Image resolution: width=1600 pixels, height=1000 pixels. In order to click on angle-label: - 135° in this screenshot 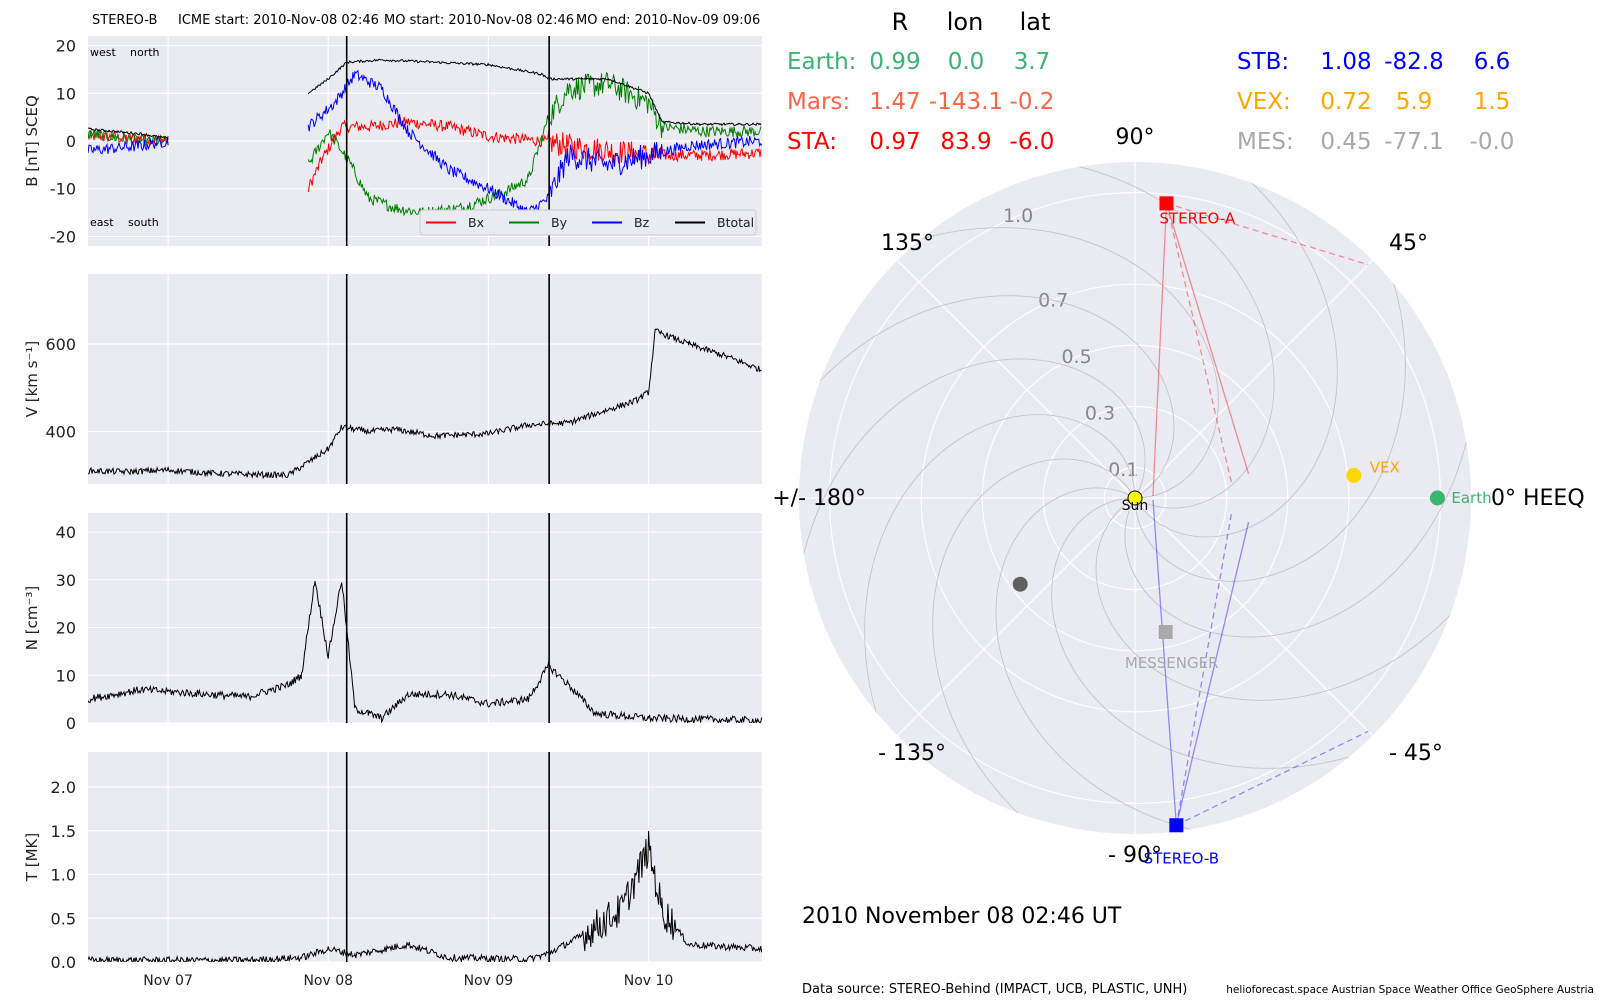, I will do `click(912, 753)`.